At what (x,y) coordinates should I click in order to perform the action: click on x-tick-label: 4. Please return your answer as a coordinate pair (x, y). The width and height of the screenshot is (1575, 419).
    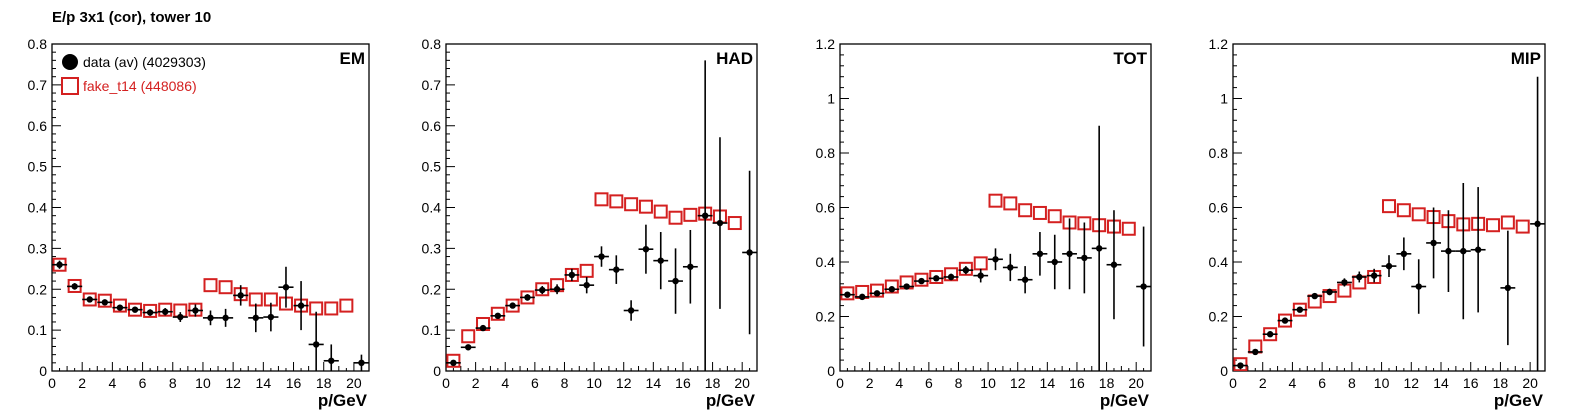
    Looking at the image, I should click on (899, 383).